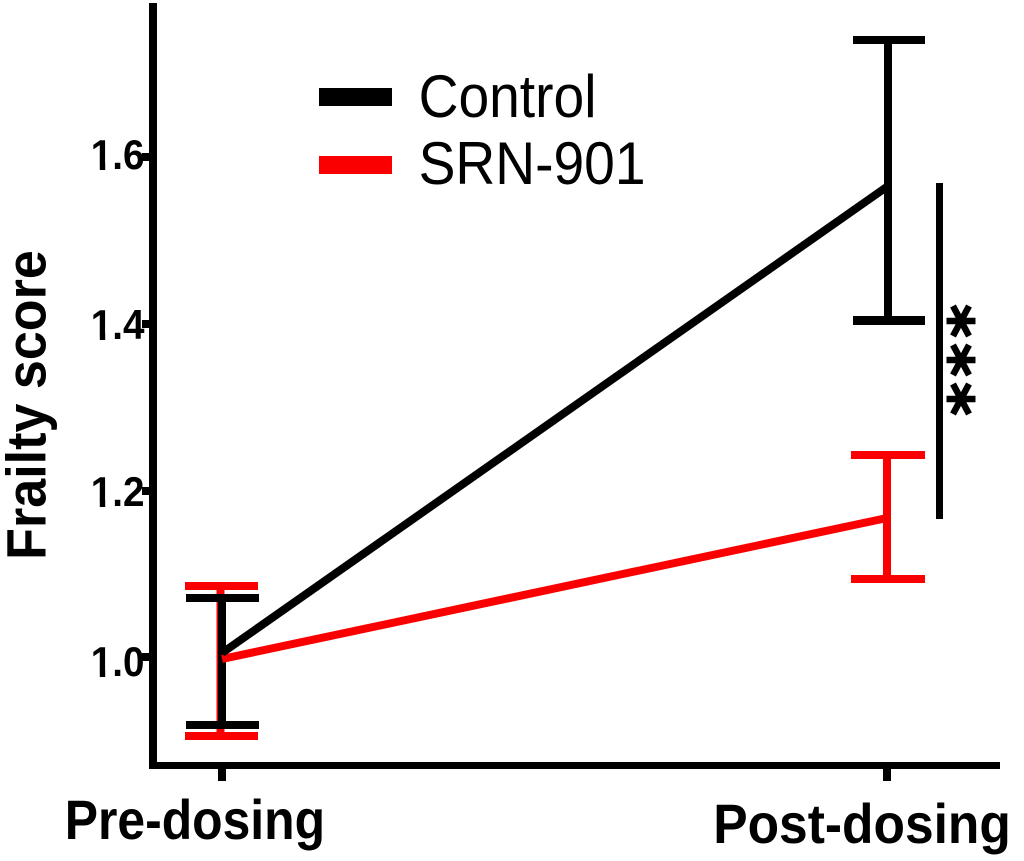 The height and width of the screenshot is (861, 1024). I want to click on svg-text: Post-dosing, so click(862, 824).